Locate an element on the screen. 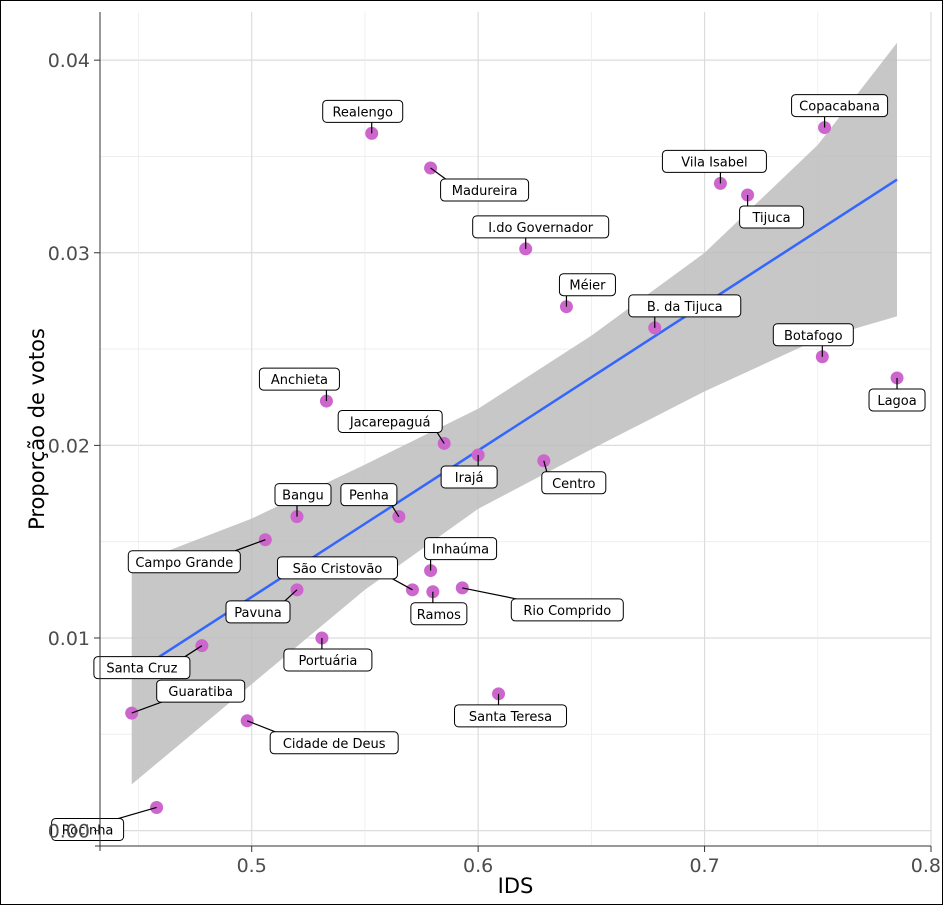 The height and width of the screenshot is (905, 943). point-label-text: Guaratiba is located at coordinates (200, 692).